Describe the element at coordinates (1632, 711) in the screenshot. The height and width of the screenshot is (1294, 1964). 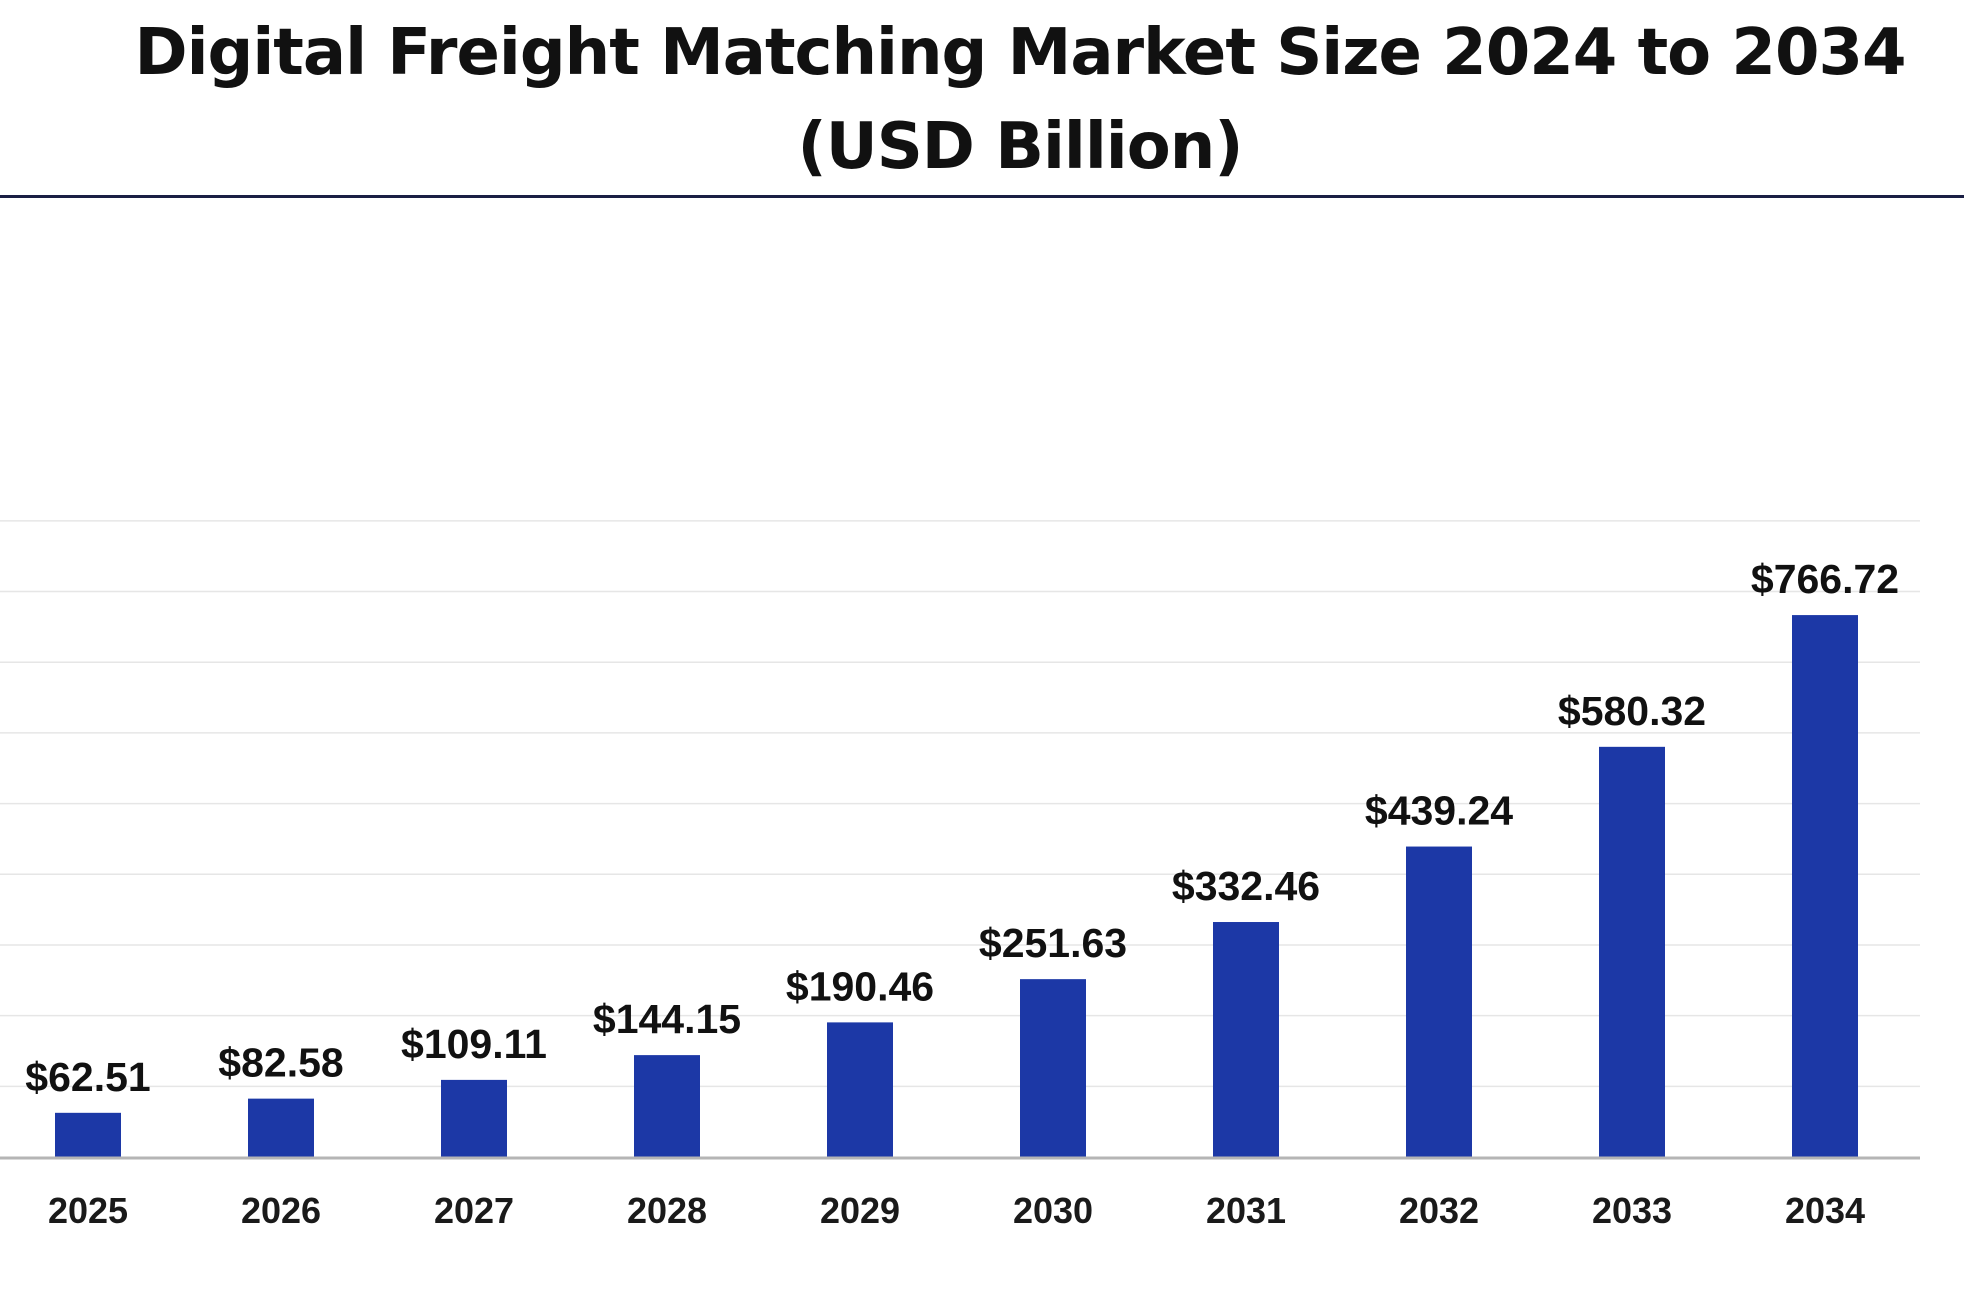
I see `bar-value-label-2033: $580.32` at that location.